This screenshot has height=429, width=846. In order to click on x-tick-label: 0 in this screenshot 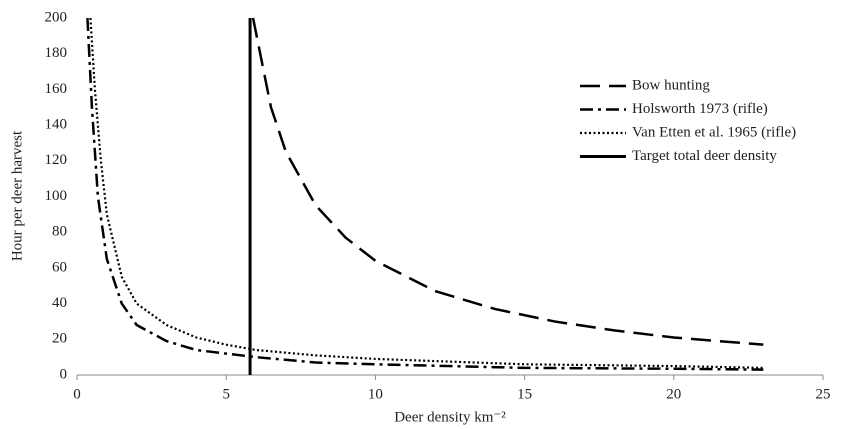, I will do `click(77, 394)`.